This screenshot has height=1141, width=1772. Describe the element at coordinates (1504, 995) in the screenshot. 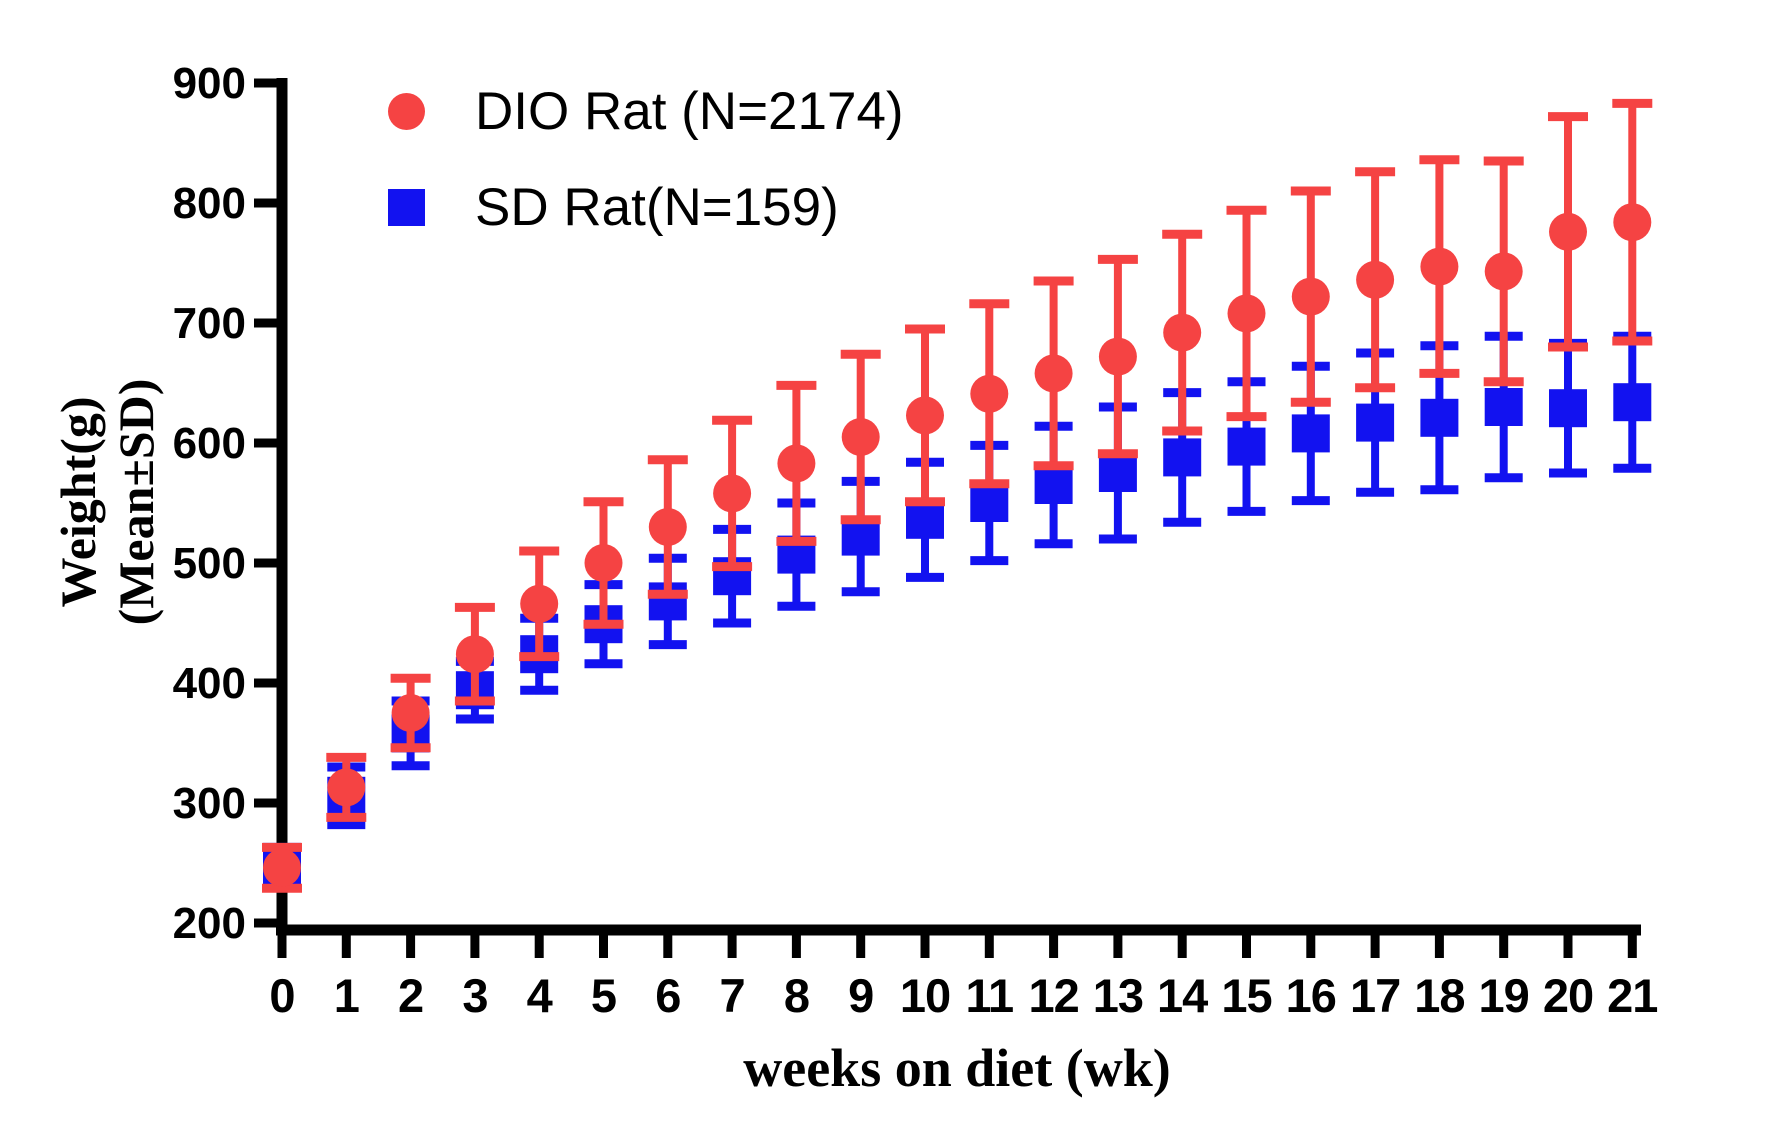

I see `x-tick-label: 19` at that location.